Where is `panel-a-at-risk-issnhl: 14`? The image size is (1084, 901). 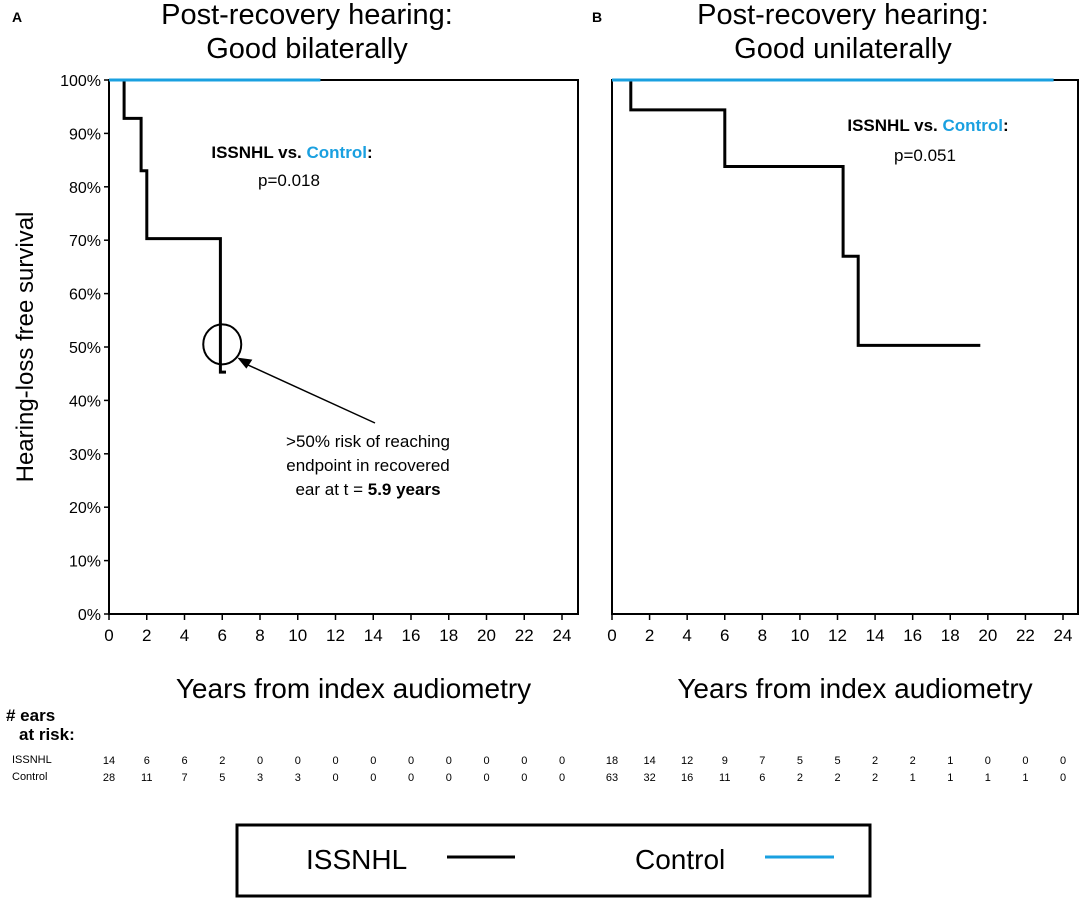
panel-a-at-risk-issnhl: 14 is located at coordinates (109, 761).